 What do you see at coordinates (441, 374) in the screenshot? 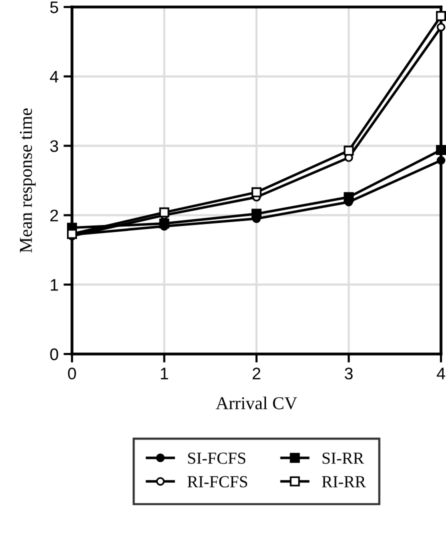
I see `x-tick-label: 4` at bounding box center [441, 374].